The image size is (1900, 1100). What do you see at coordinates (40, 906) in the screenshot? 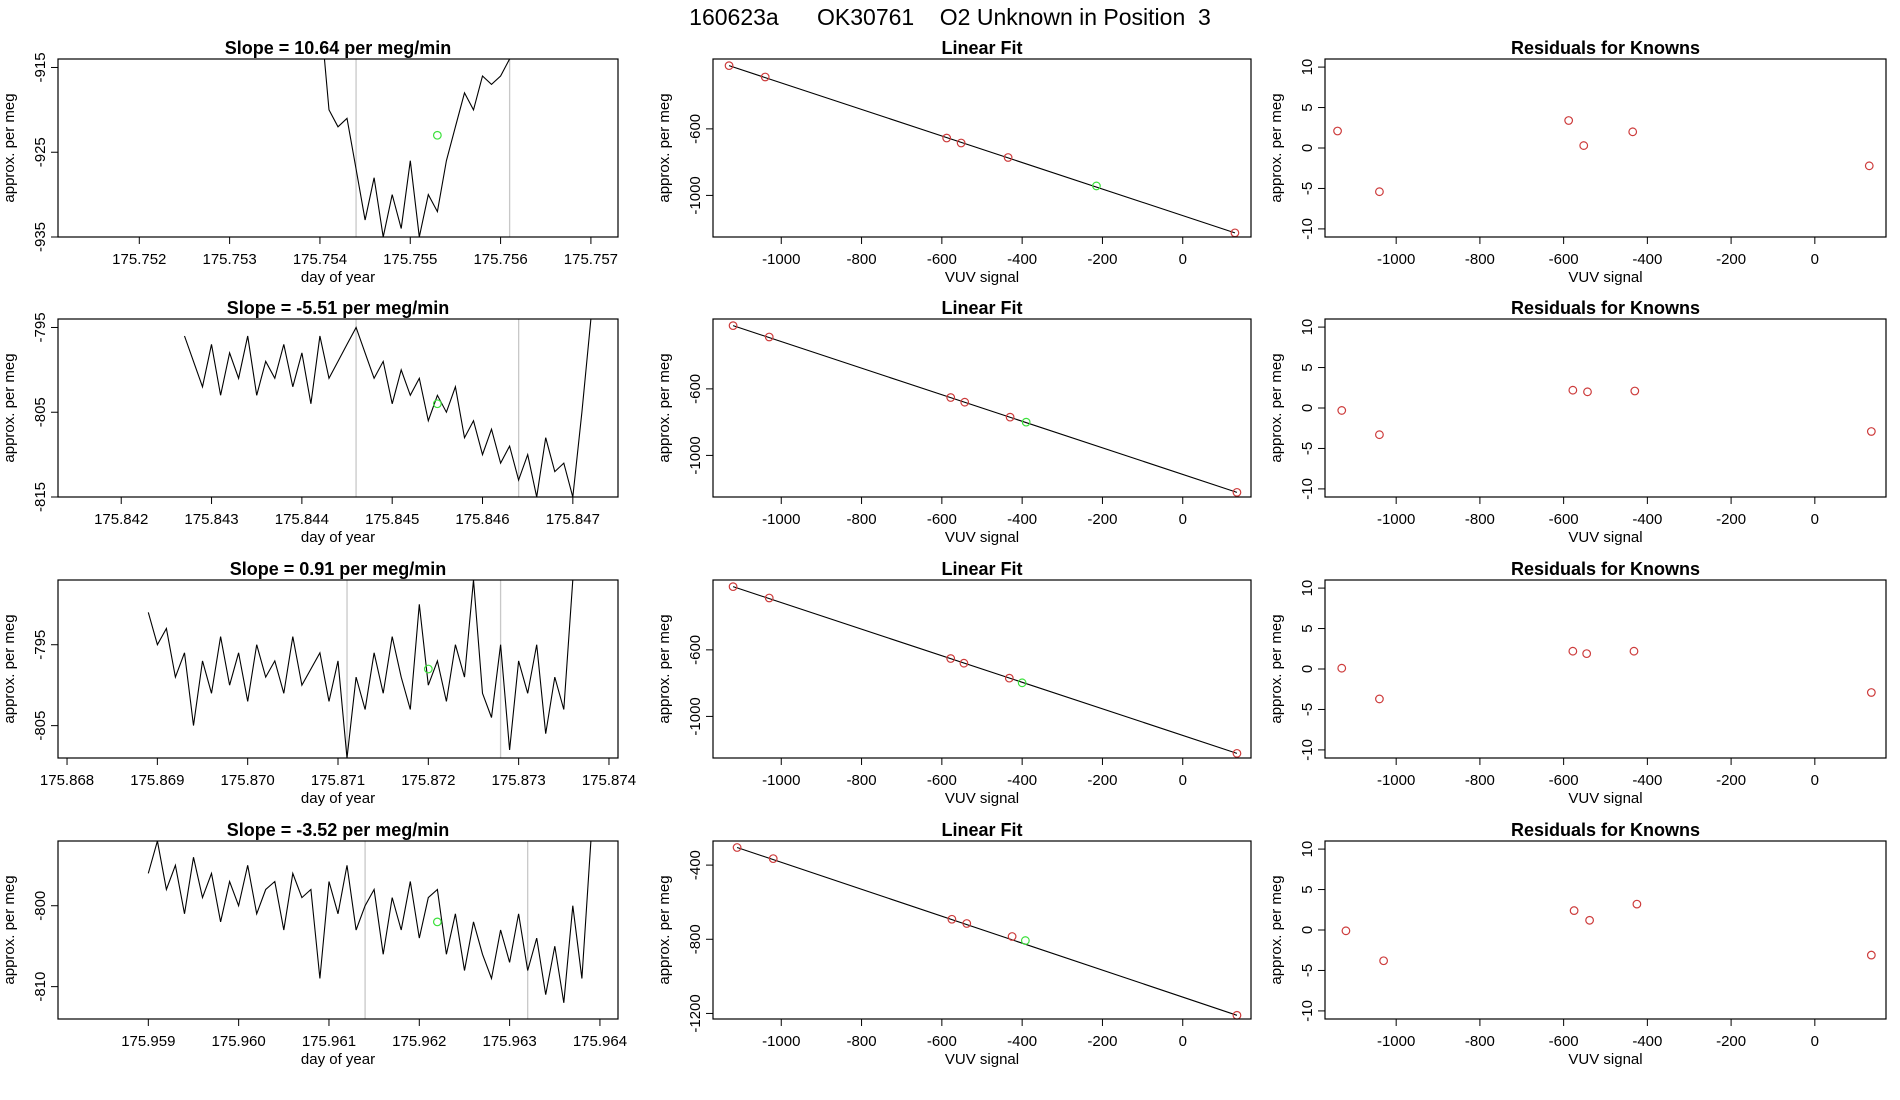
I see `y-tick-label: -800` at bounding box center [40, 906].